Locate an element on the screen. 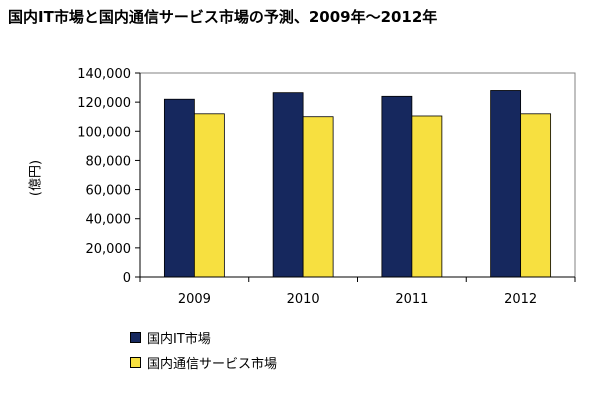 The image size is (610, 400). y-tick-label: 20,000 is located at coordinates (109, 249).